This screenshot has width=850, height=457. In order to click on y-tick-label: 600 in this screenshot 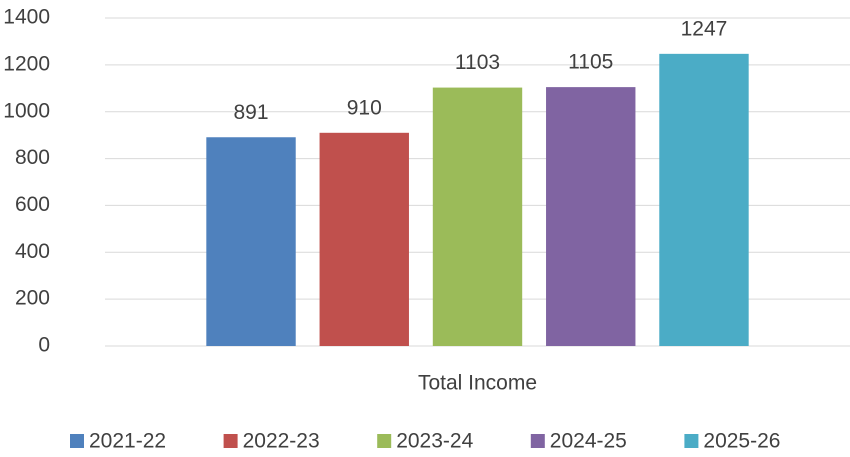, I will do `click(32, 204)`.